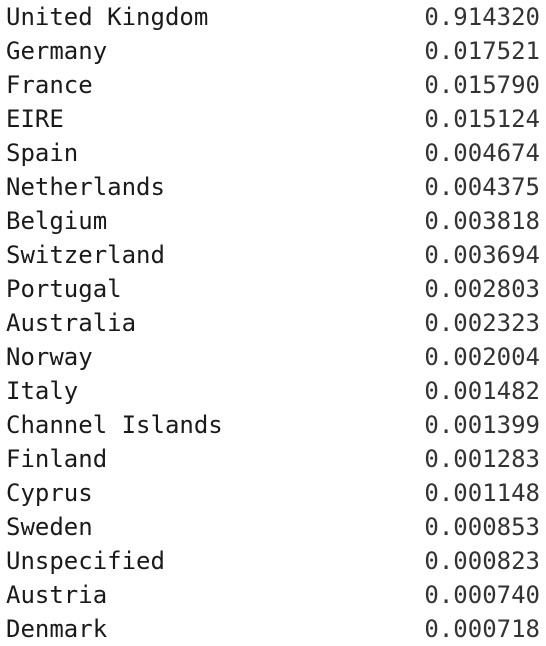 The width and height of the screenshot is (546, 646). I want to click on proportion-value: 0.015790, so click(482, 85).